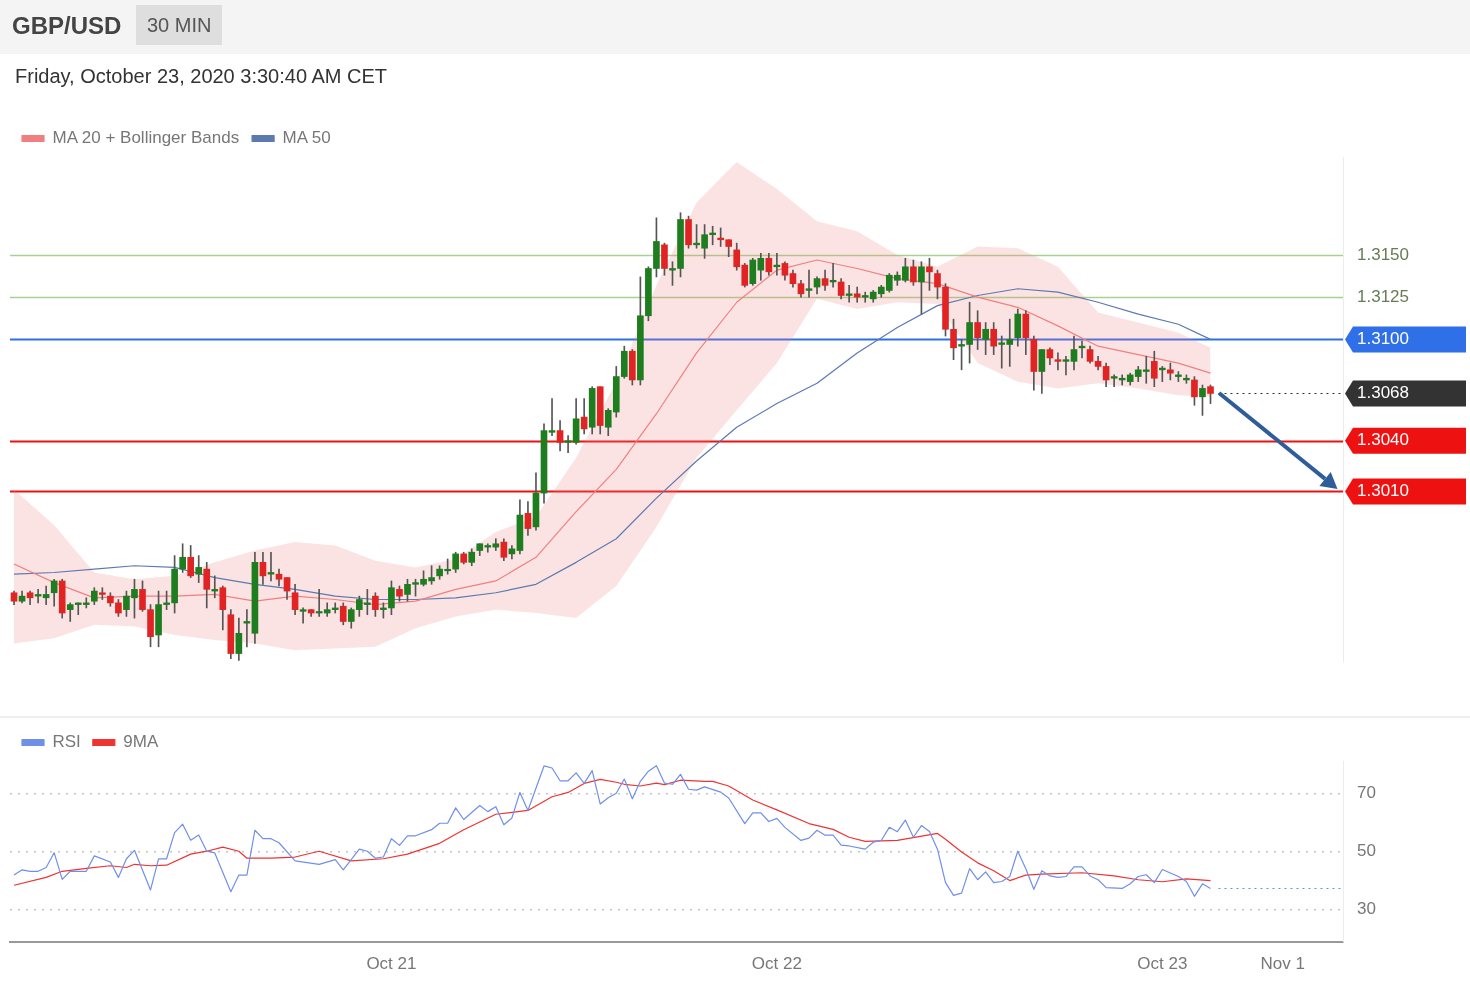 This screenshot has height=992, width=1470. What do you see at coordinates (1383, 296) in the screenshot?
I see `y-tick-label: 1.3125` at bounding box center [1383, 296].